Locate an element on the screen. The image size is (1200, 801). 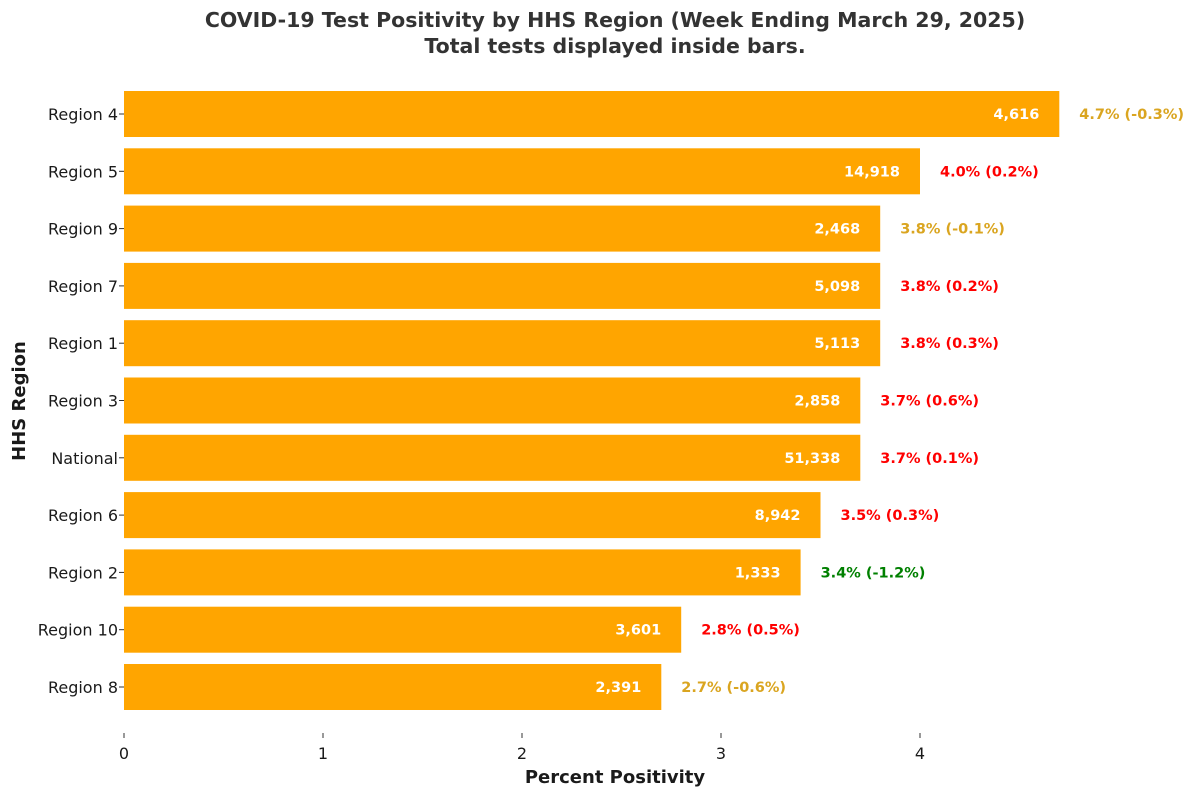
bar-total-tests-label: 5,113 is located at coordinates (837, 344).